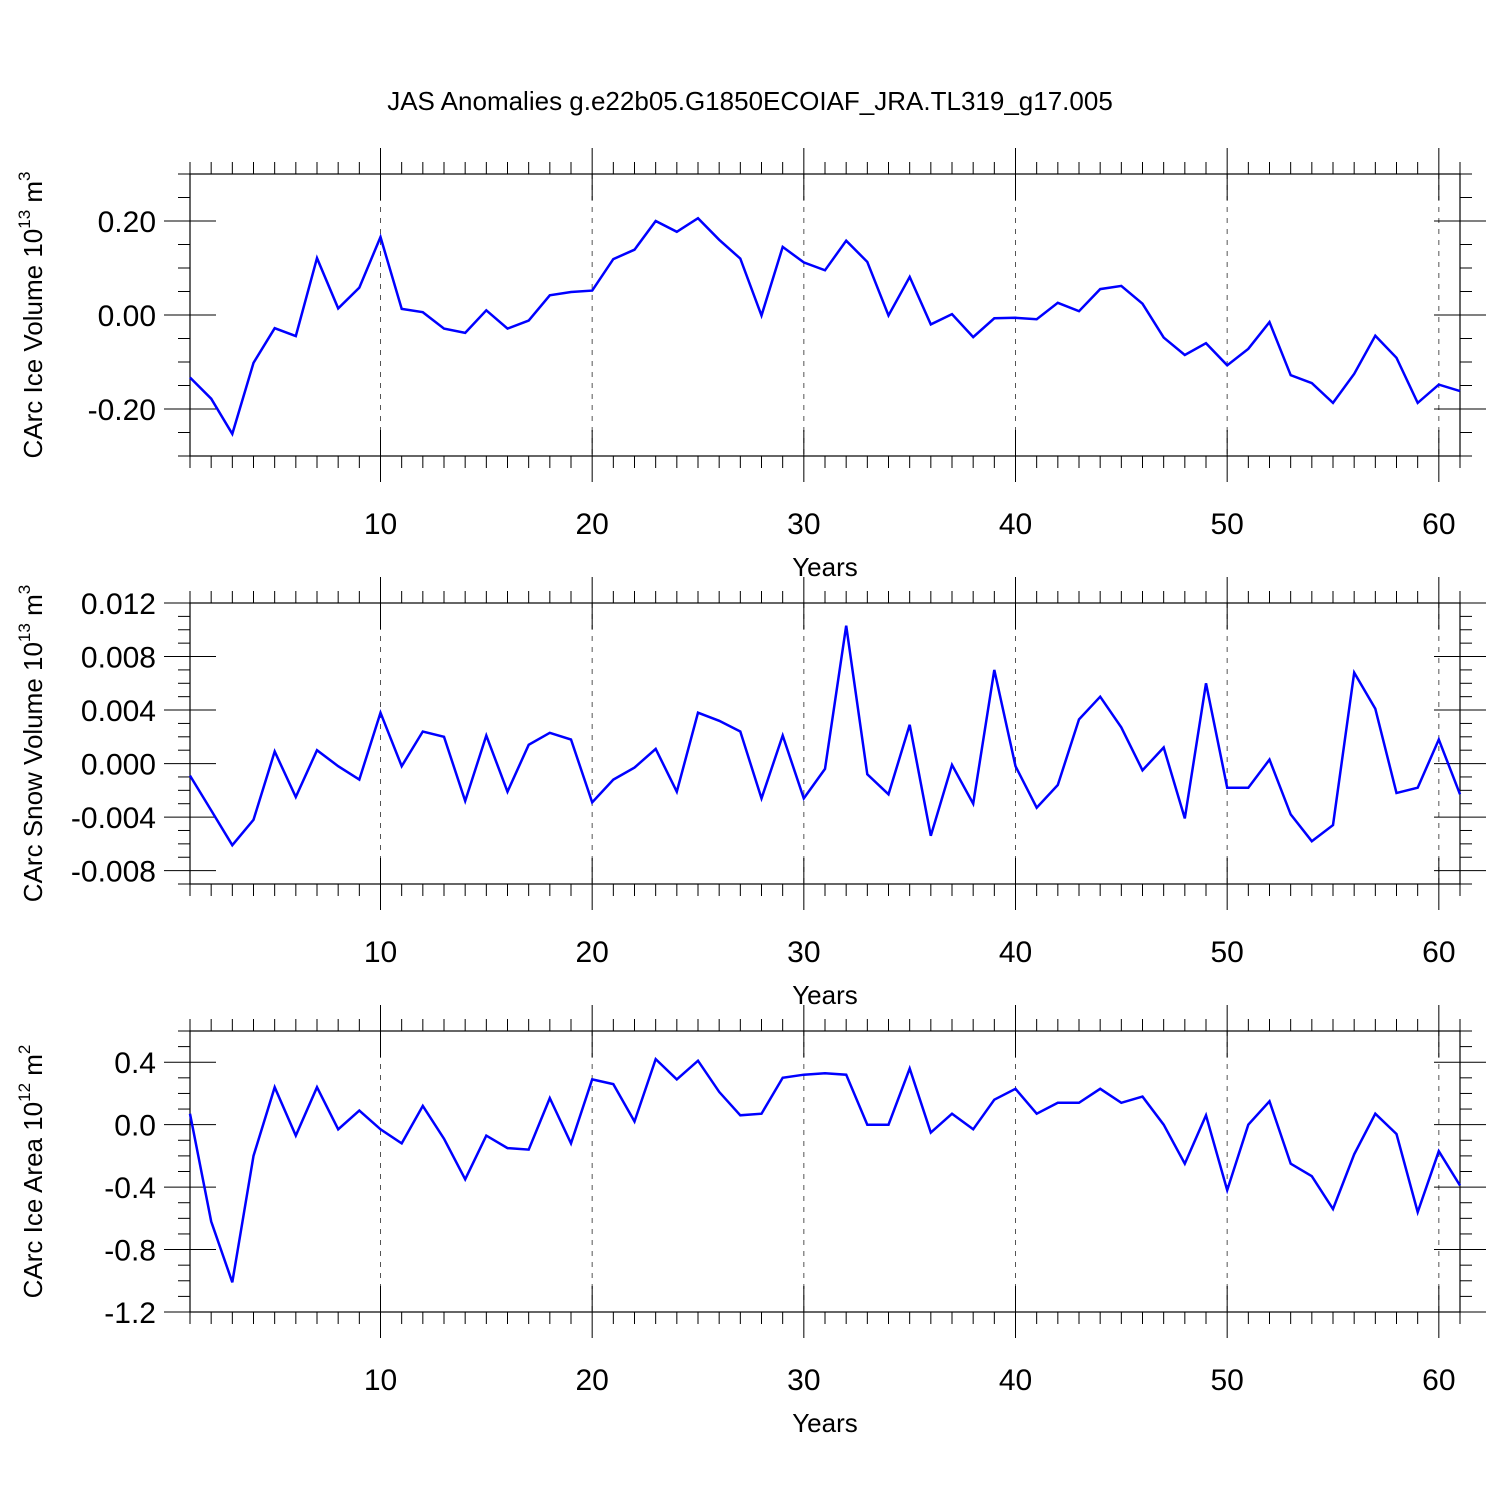  Describe the element at coordinates (113, 818) in the screenshot. I see `y-tick-label: -0.004` at that location.